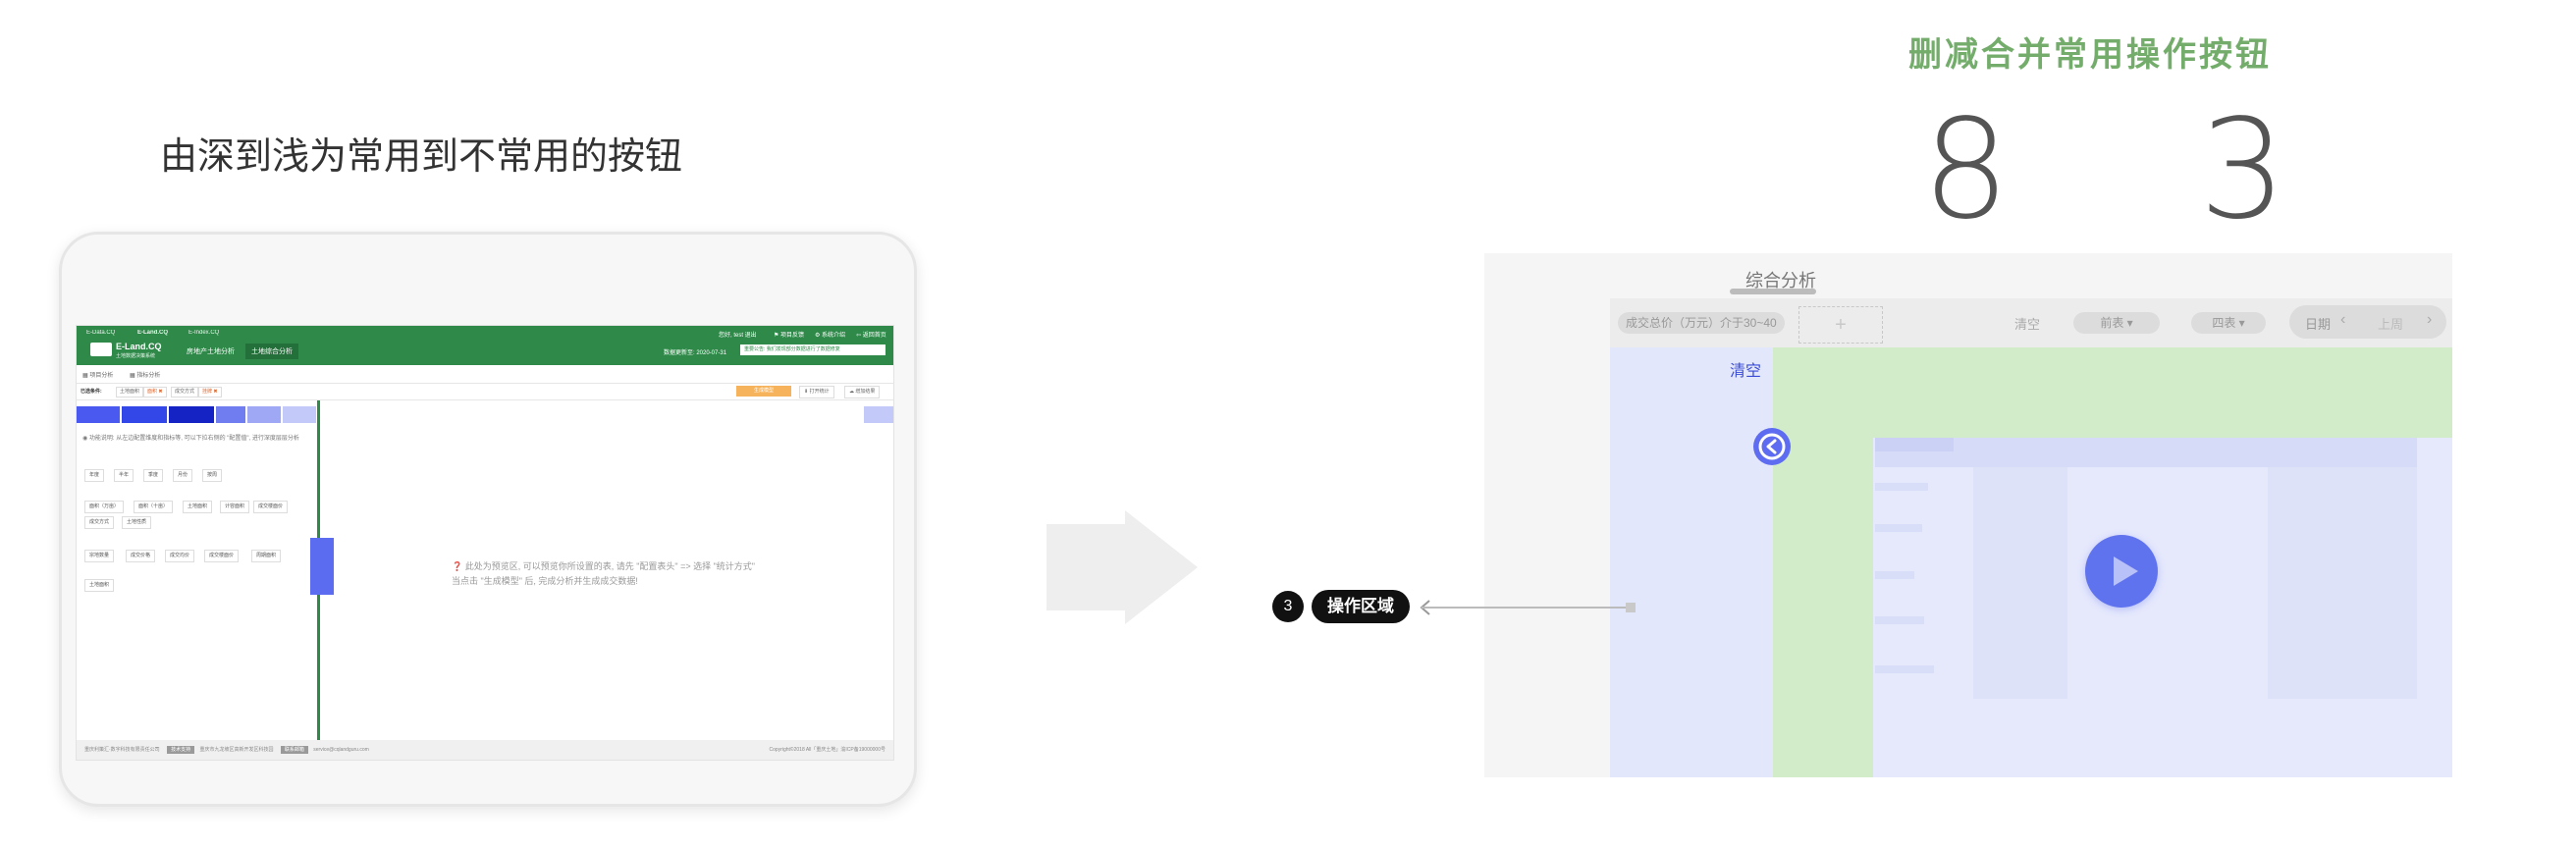 This screenshot has width=2576, height=848. Describe the element at coordinates (1691, 562) in the screenshot. I see `left-column-area` at that location.